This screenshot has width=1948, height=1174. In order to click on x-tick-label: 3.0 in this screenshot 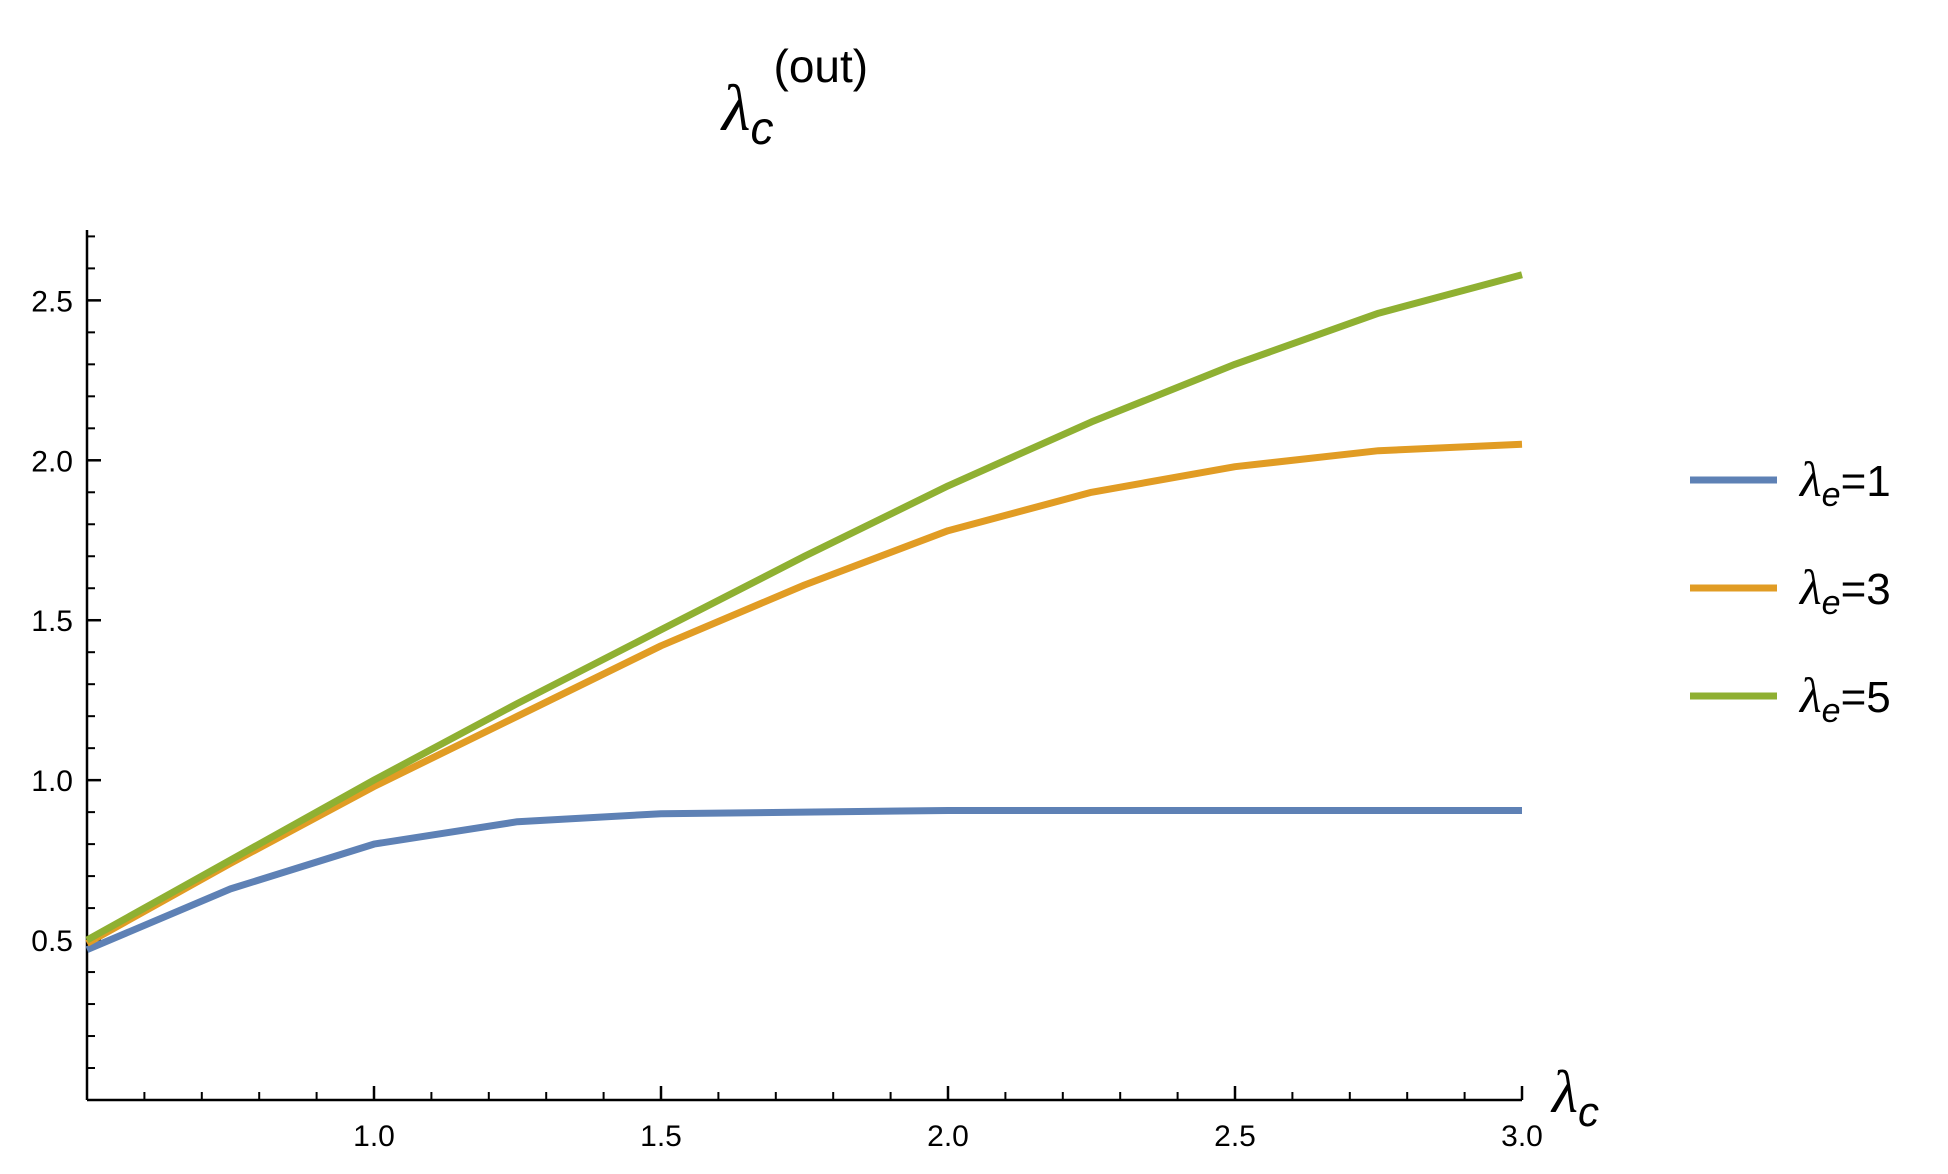, I will do `click(1522, 1136)`.